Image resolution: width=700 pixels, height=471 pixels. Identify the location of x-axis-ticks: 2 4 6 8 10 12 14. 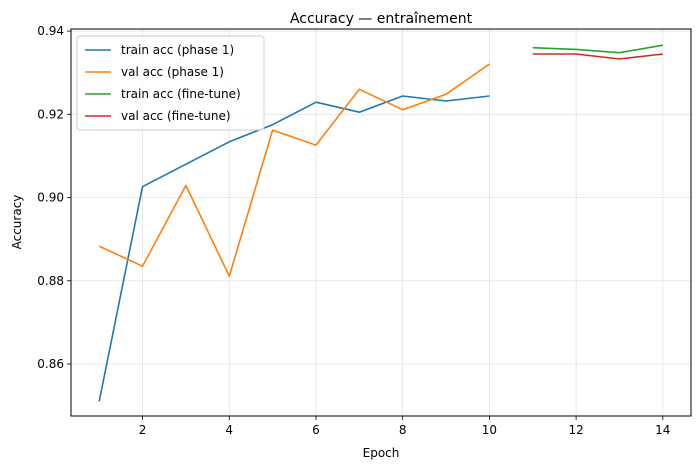
(404, 426).